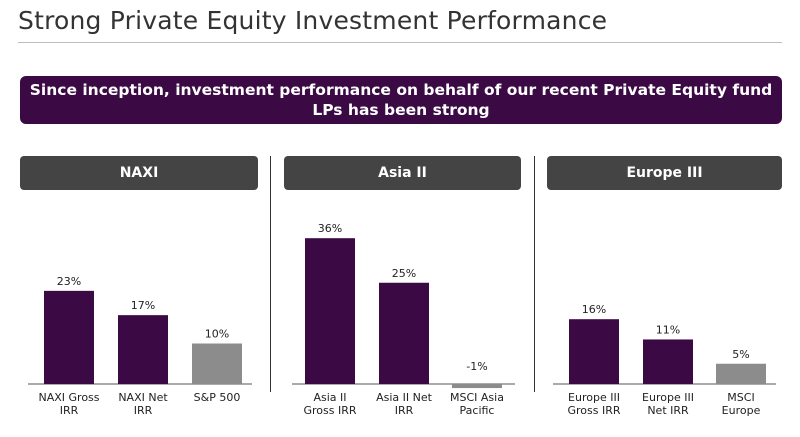  I want to click on panel-header-europe-iii: Europe III, so click(664, 173).